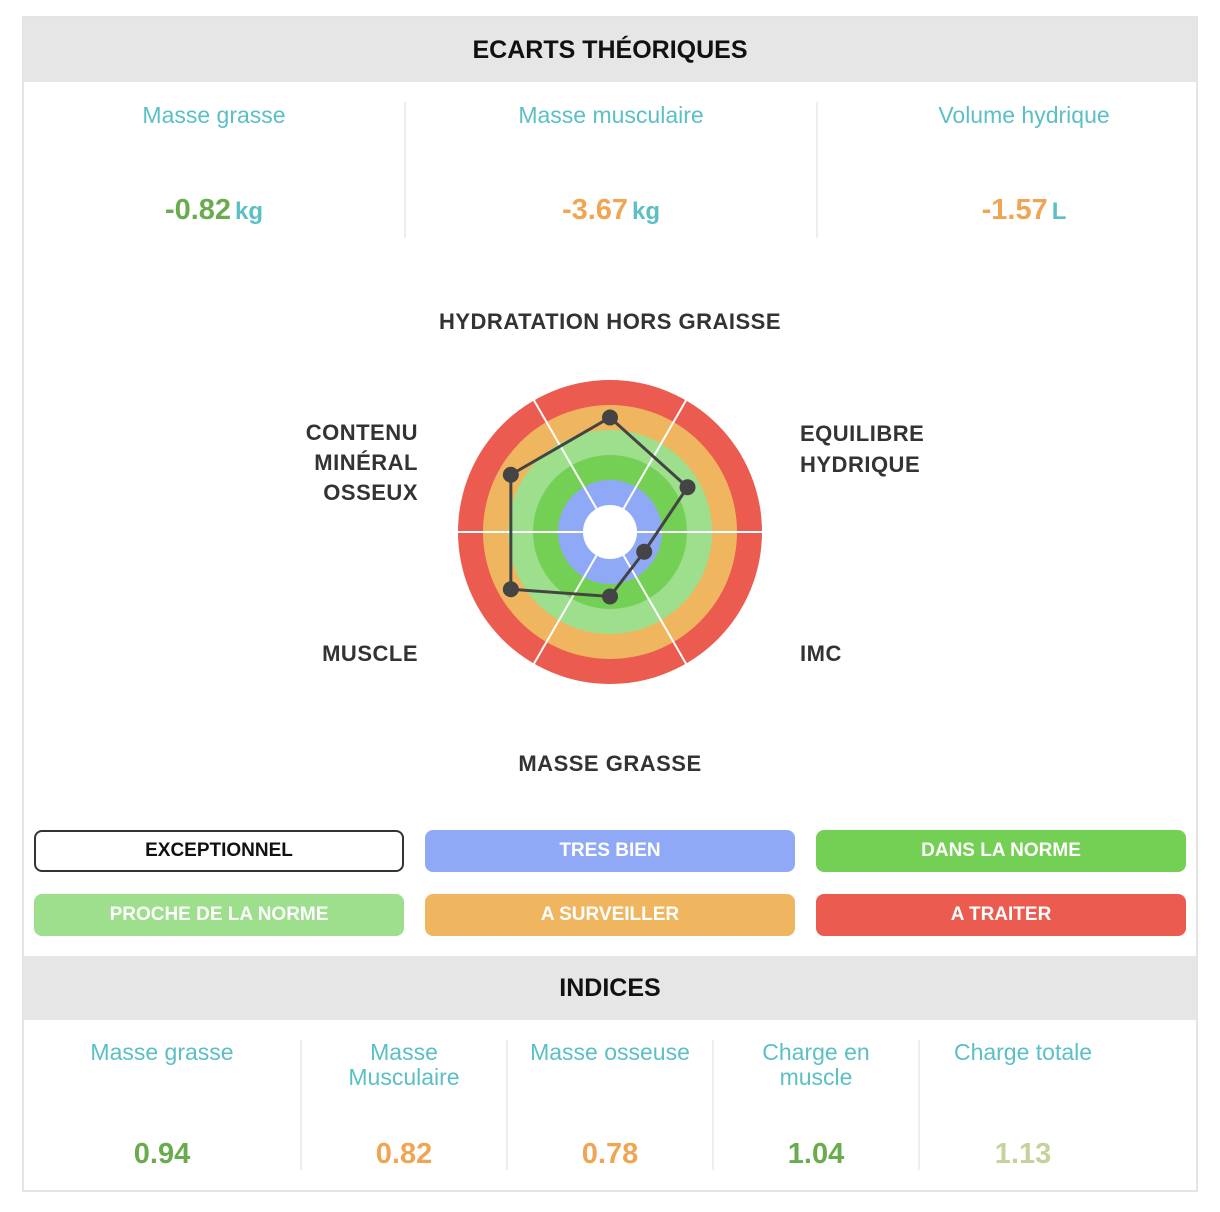 The height and width of the screenshot is (1212, 1220). I want to click on metric-value: -1.57, so click(1014, 210).